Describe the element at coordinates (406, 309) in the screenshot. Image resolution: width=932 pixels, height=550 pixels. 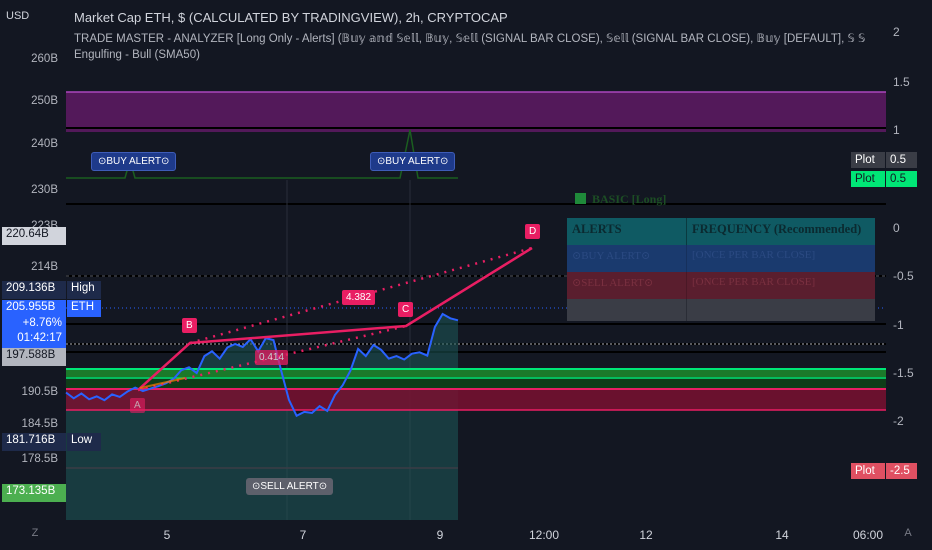
I see `pattern-point-c: C` at that location.